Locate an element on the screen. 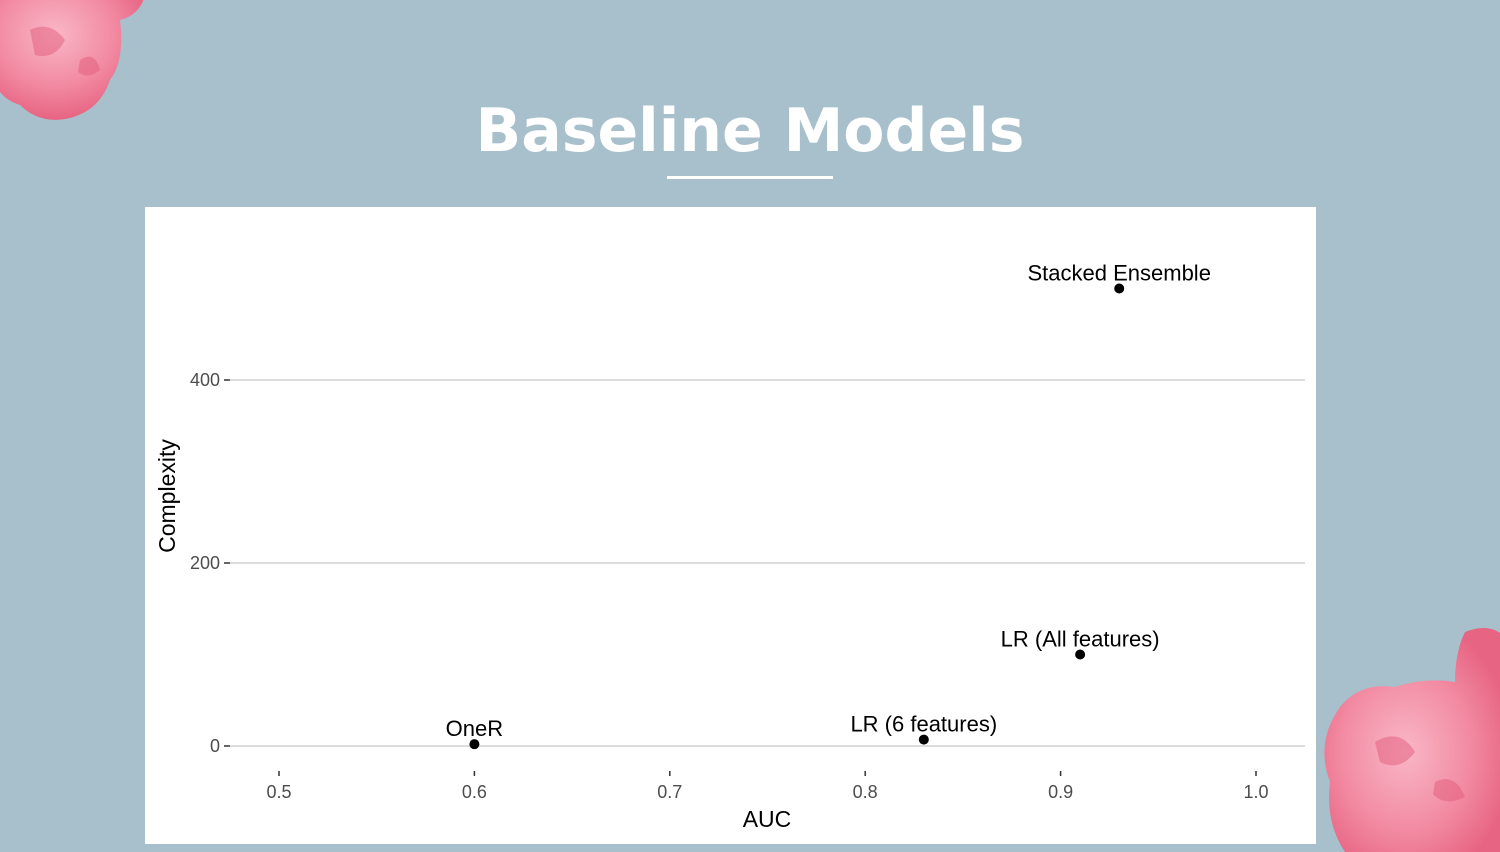  y-tick-label: 400 is located at coordinates (205, 380).